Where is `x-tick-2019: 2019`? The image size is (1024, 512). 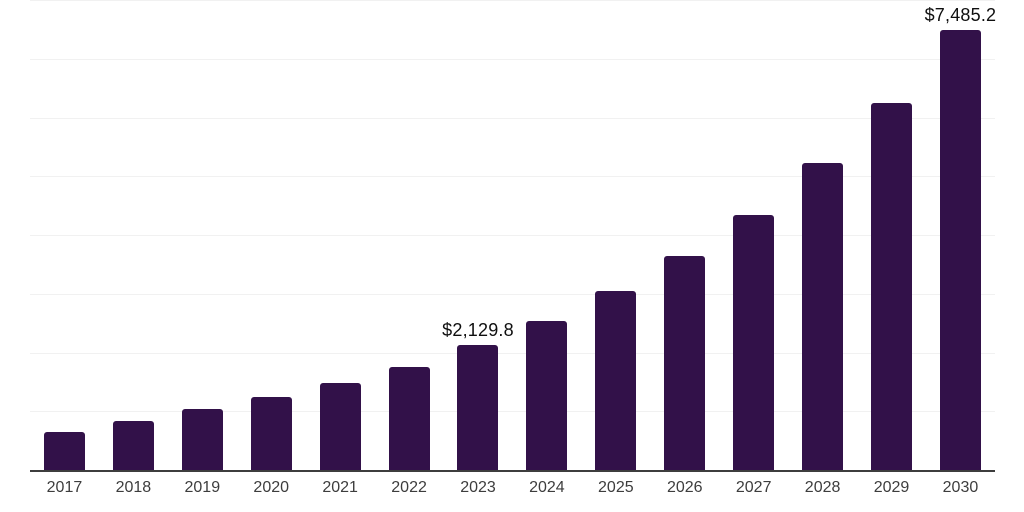
x-tick-2019: 2019 is located at coordinates (202, 487).